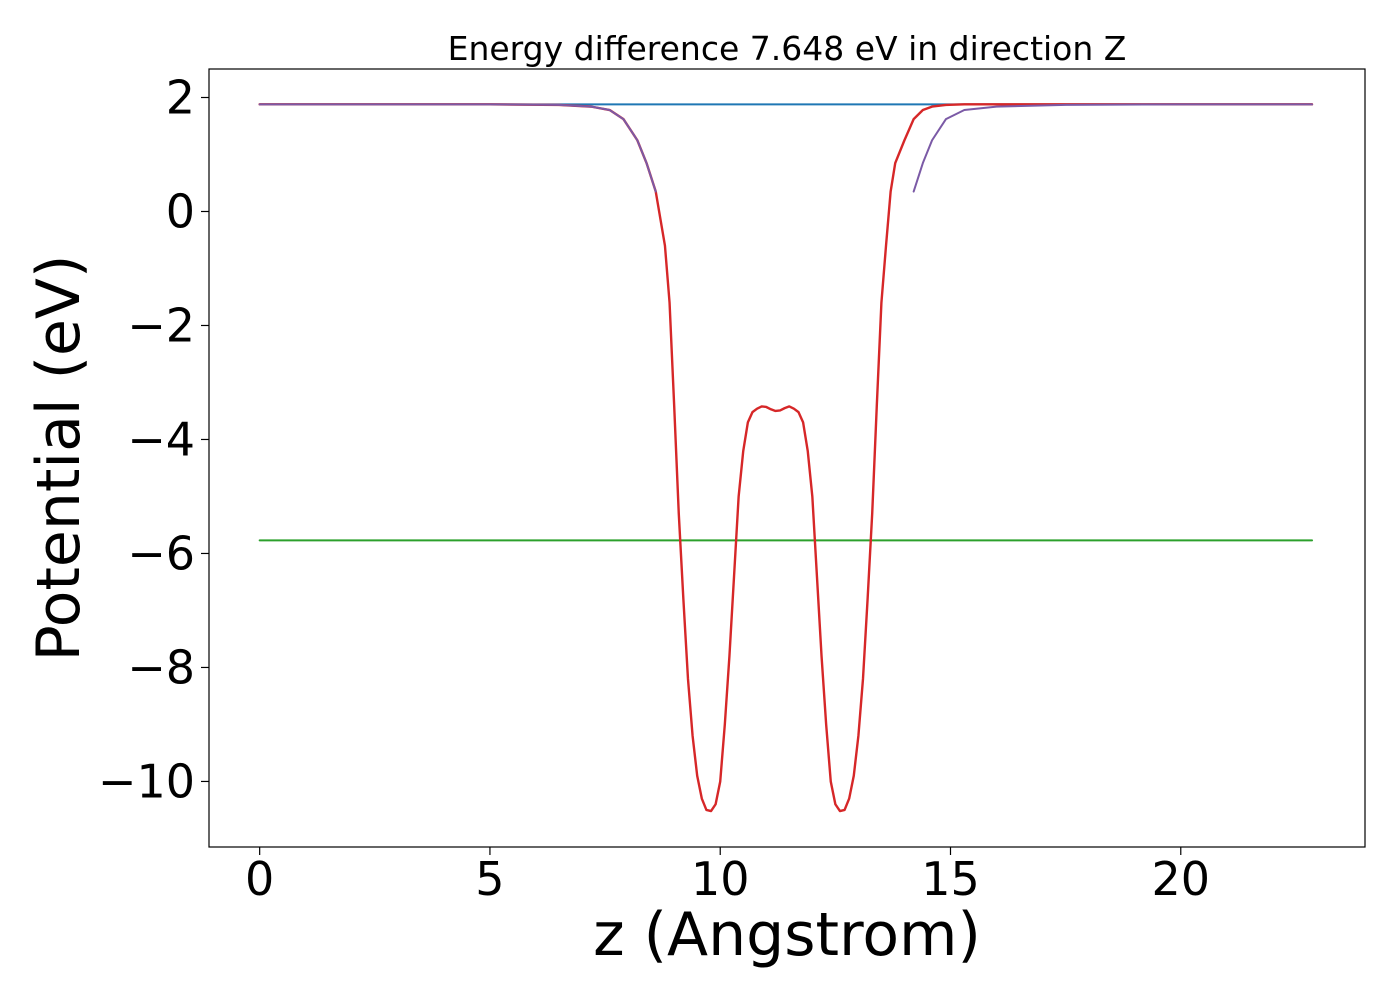 This screenshot has width=1400, height=1000. I want to click on y-tick-label: −6, so click(161, 553).